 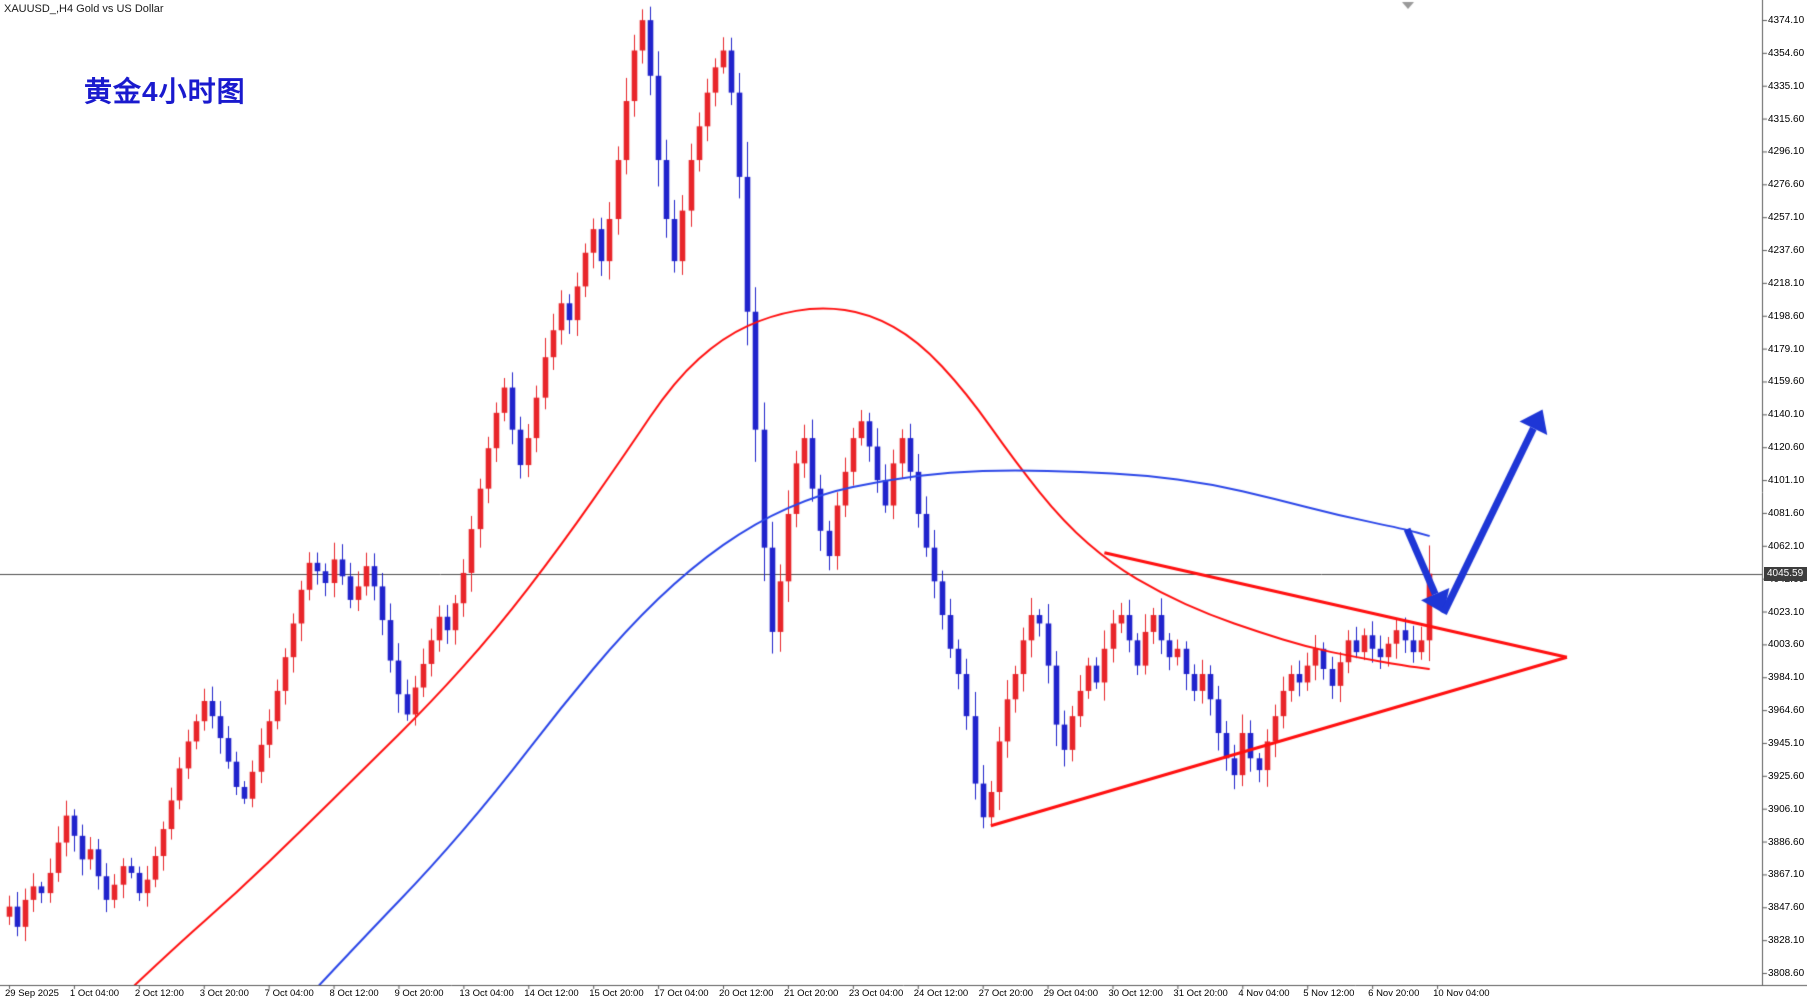 What do you see at coordinates (1786, 382) in the screenshot?
I see `price-tick-label: 4159.60` at bounding box center [1786, 382].